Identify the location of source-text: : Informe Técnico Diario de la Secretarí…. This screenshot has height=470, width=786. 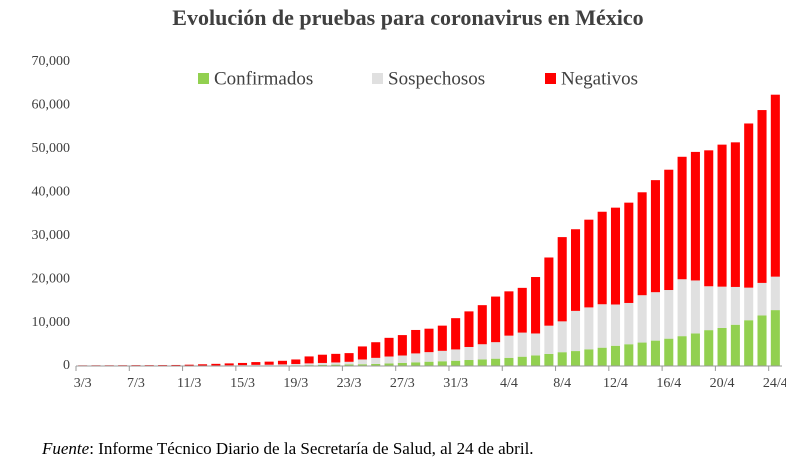
(311, 448).